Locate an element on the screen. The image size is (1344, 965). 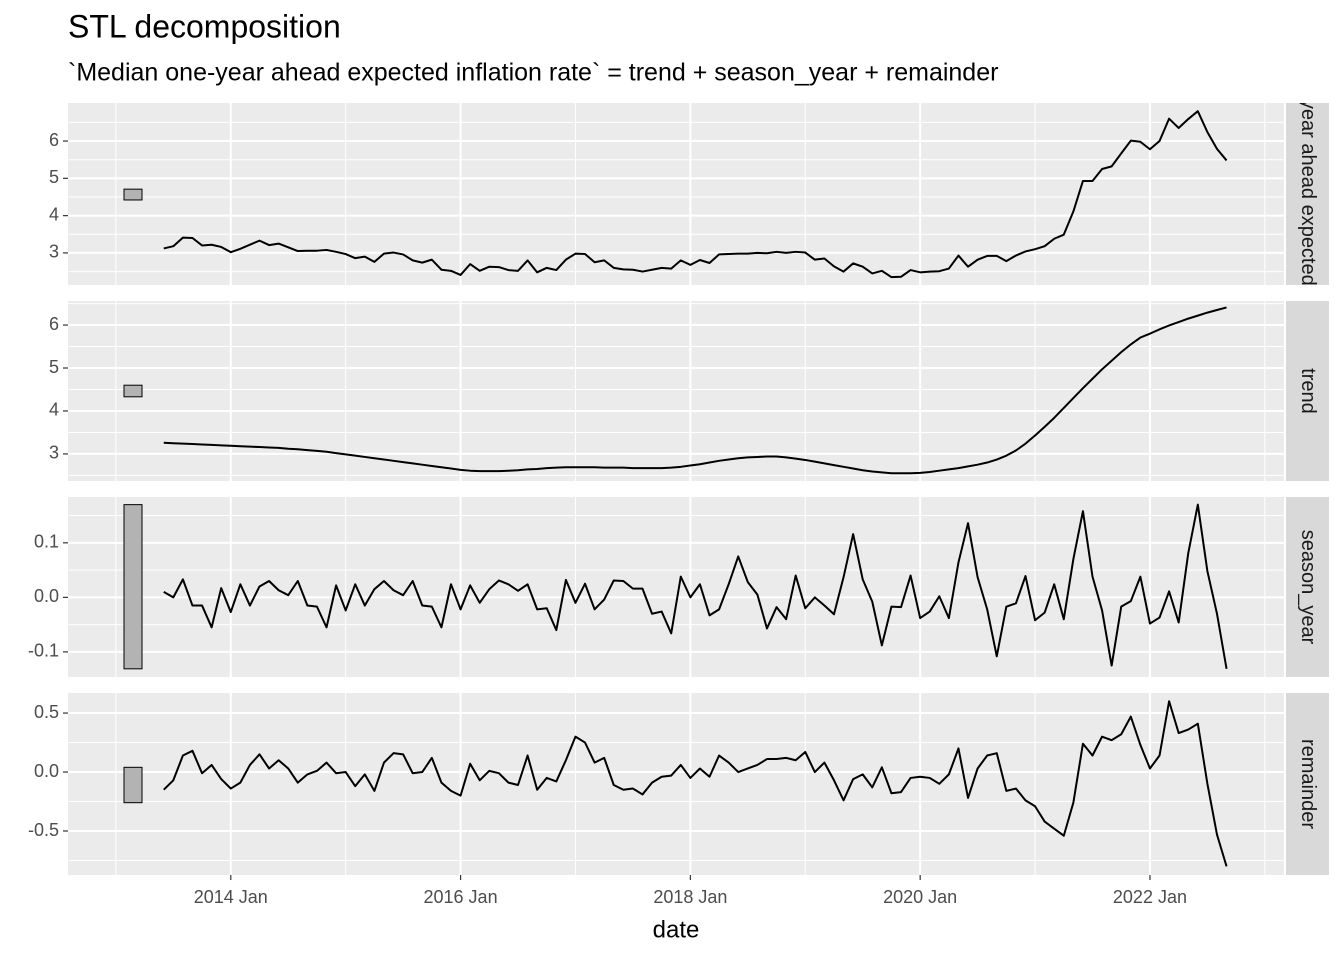
strip-label: remainder is located at coordinates (1308, 784).